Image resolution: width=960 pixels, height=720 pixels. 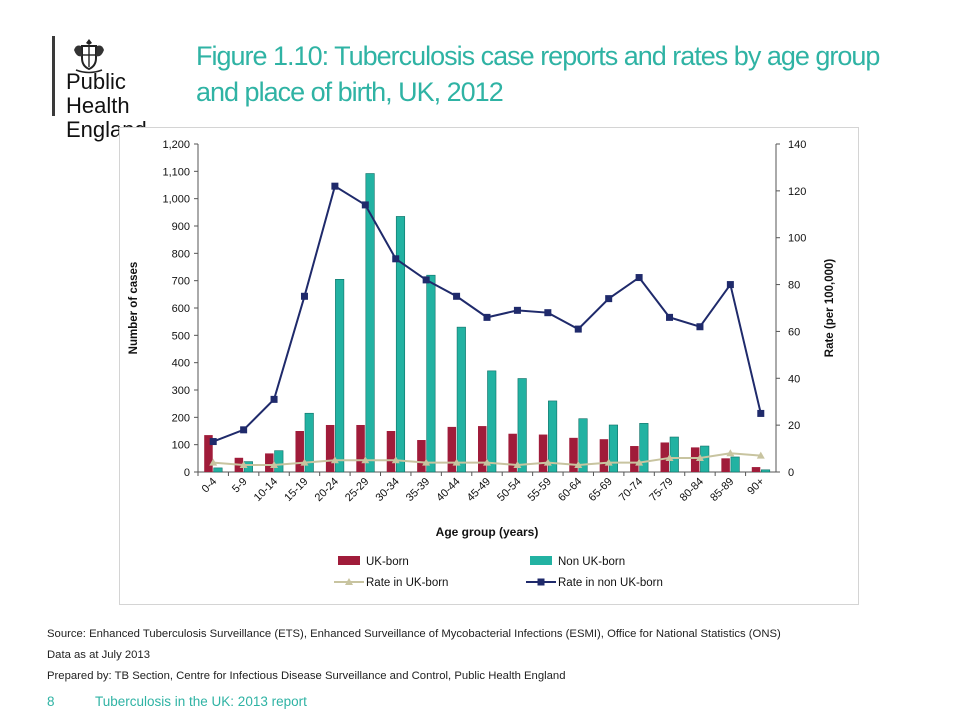 What do you see at coordinates (181, 418) in the screenshot?
I see `y-tick-label-left: 200` at bounding box center [181, 418].